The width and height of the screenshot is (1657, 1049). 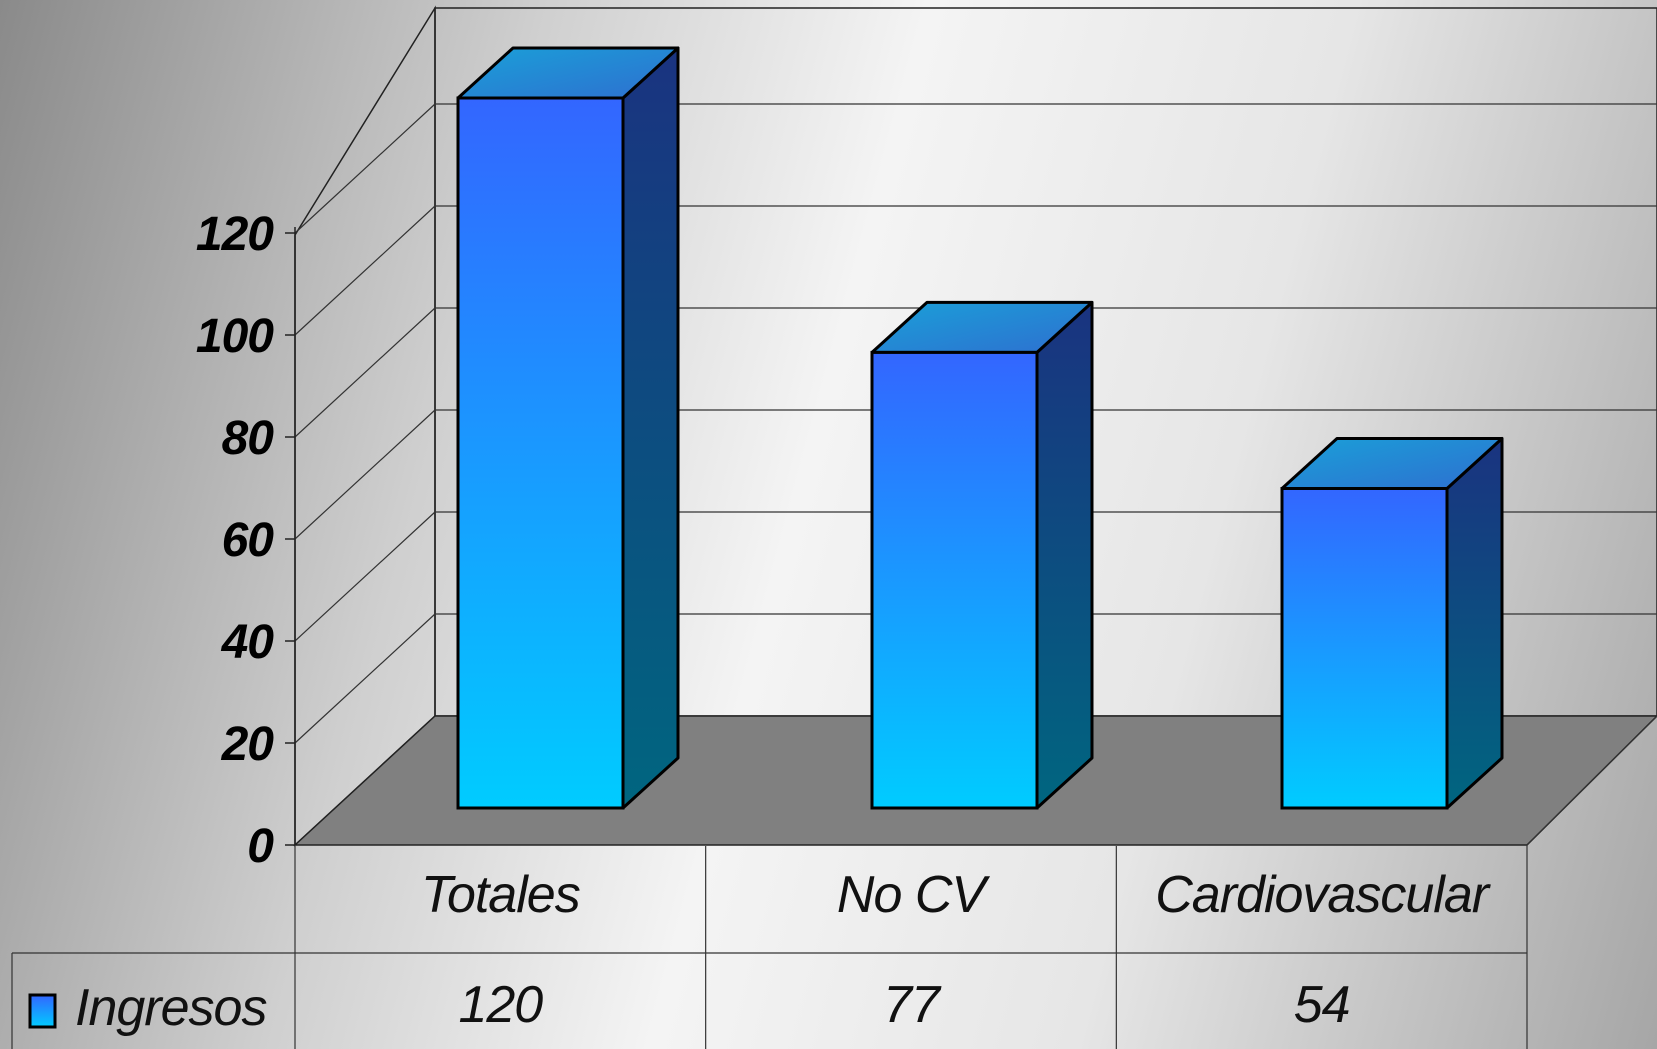 I want to click on y-tick-label: 100, so click(x=235, y=336).